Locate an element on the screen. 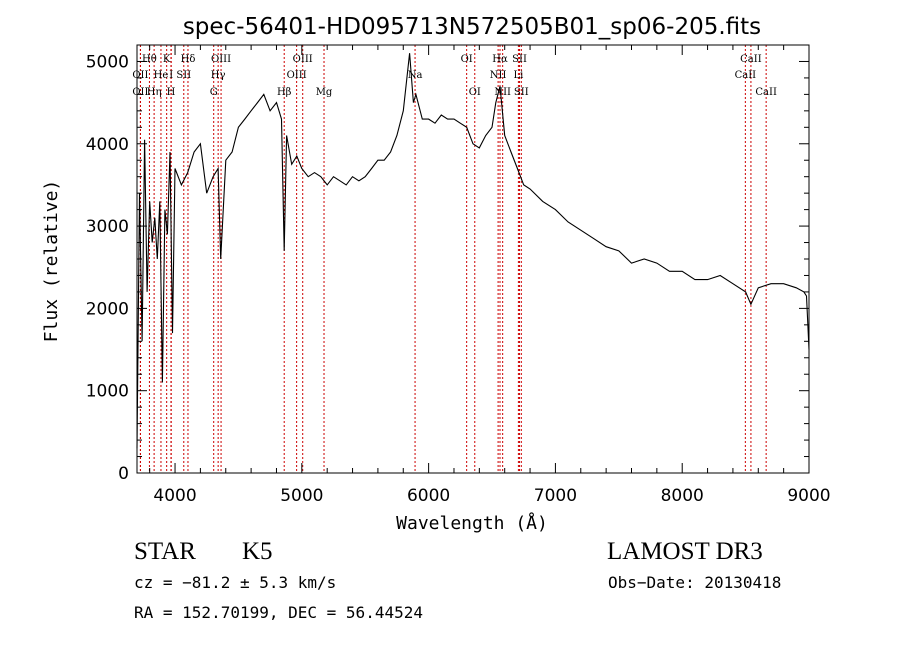 This screenshot has width=900, height=649. observation-date: Obs−Date: 20130418 is located at coordinates (695, 582).